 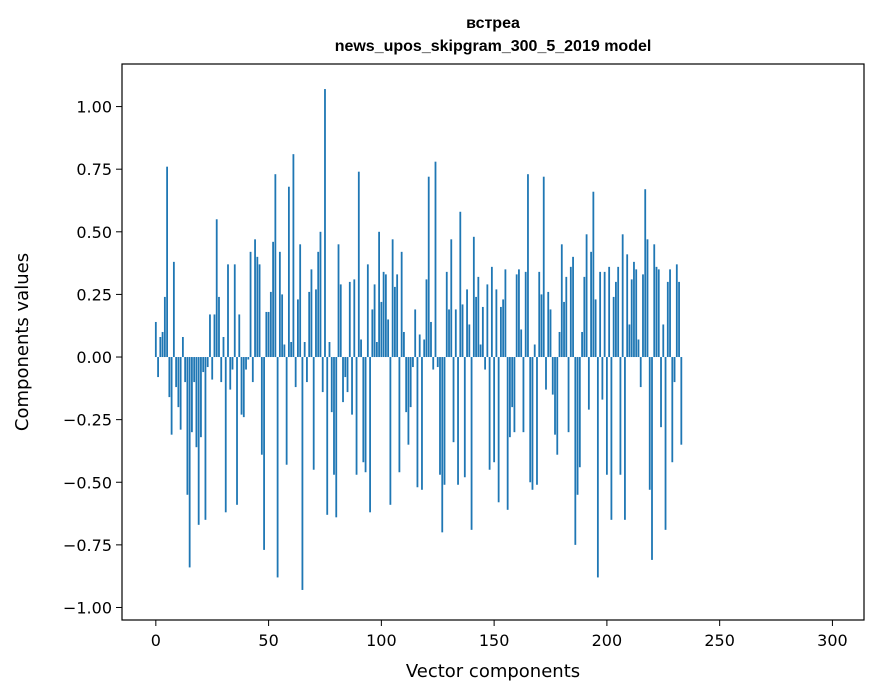 What do you see at coordinates (94, 169) in the screenshot?
I see `y-tick-label: 0.75` at bounding box center [94, 169].